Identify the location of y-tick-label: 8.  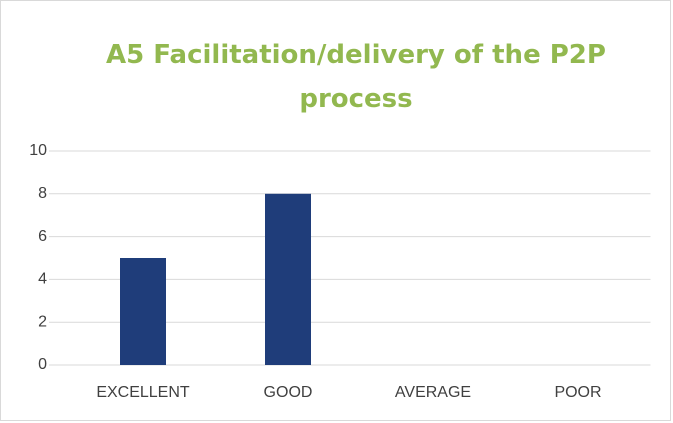
(42, 193).